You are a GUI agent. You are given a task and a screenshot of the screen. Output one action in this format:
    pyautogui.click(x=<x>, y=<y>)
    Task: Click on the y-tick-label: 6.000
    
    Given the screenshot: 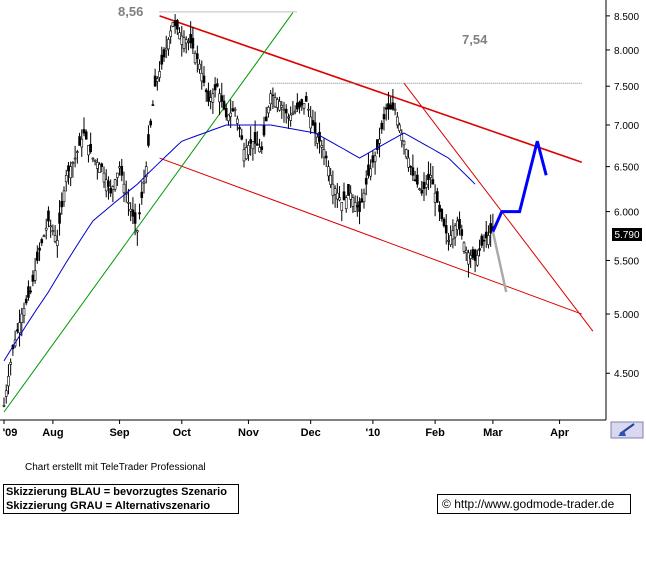 What is the action you would take?
    pyautogui.click(x=626, y=213)
    